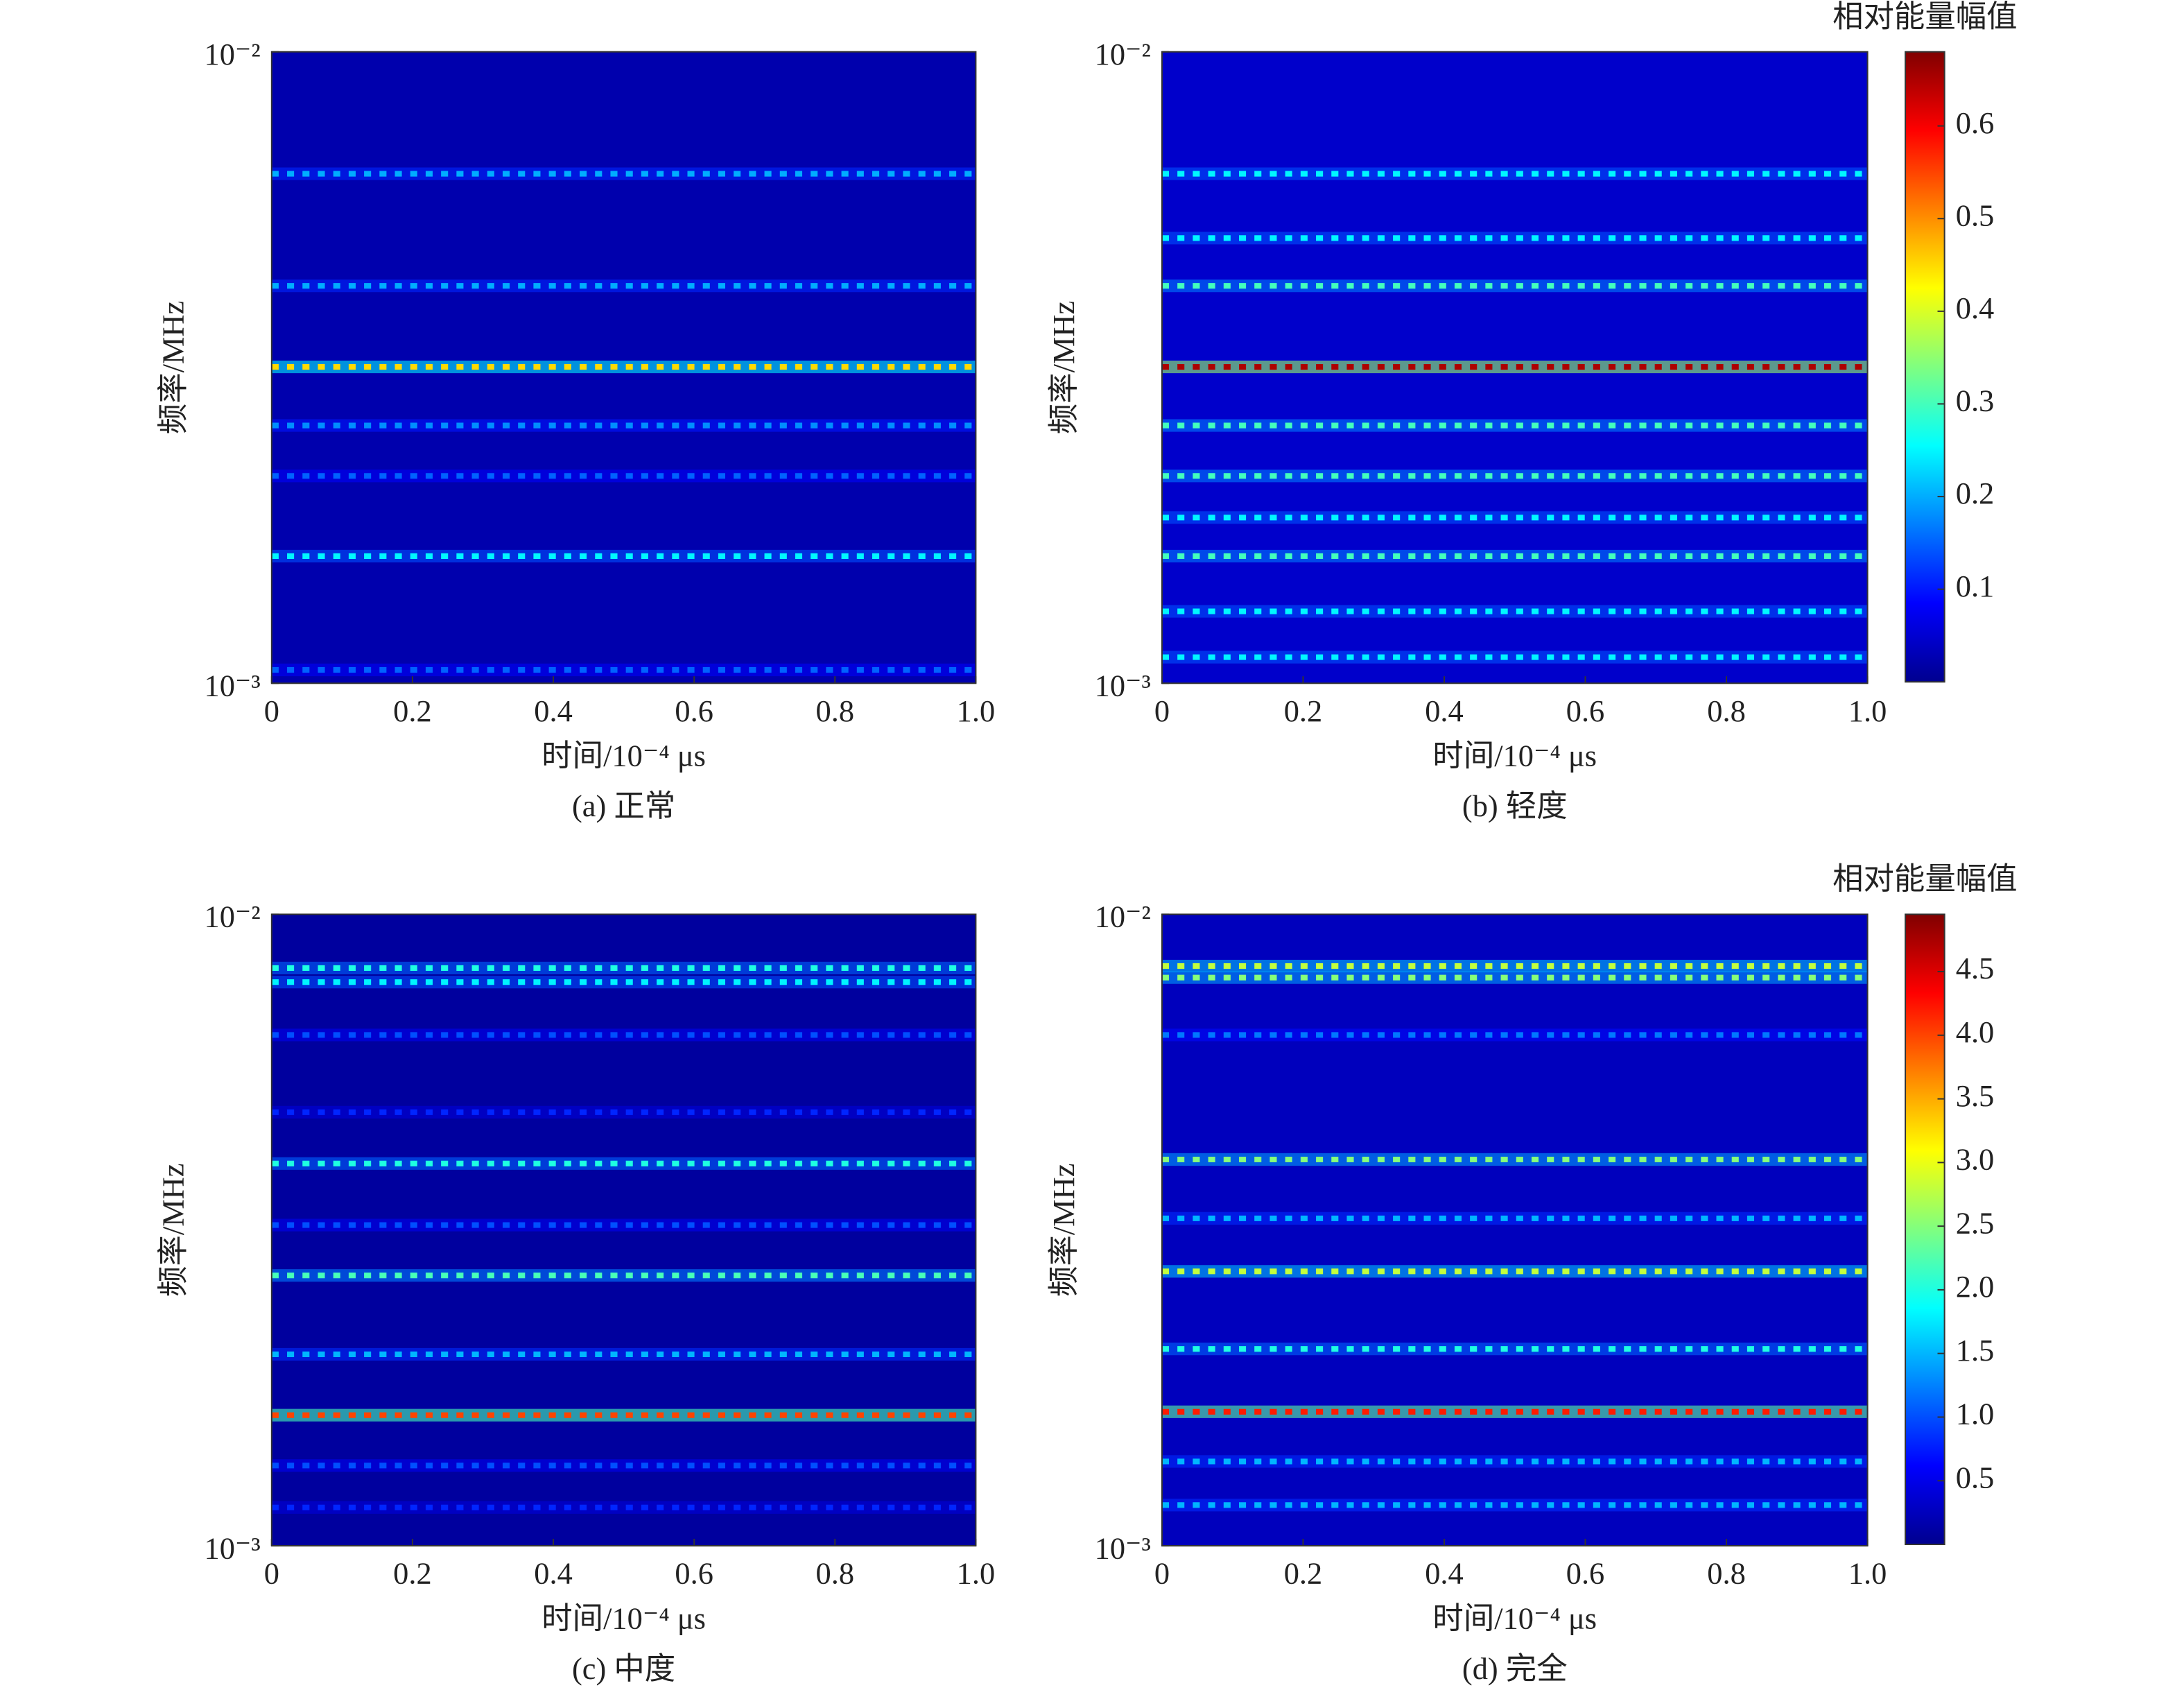  Describe the element at coordinates (1975, 1032) in the screenshot. I see `colorbar-tick-label: 4.0` at that location.